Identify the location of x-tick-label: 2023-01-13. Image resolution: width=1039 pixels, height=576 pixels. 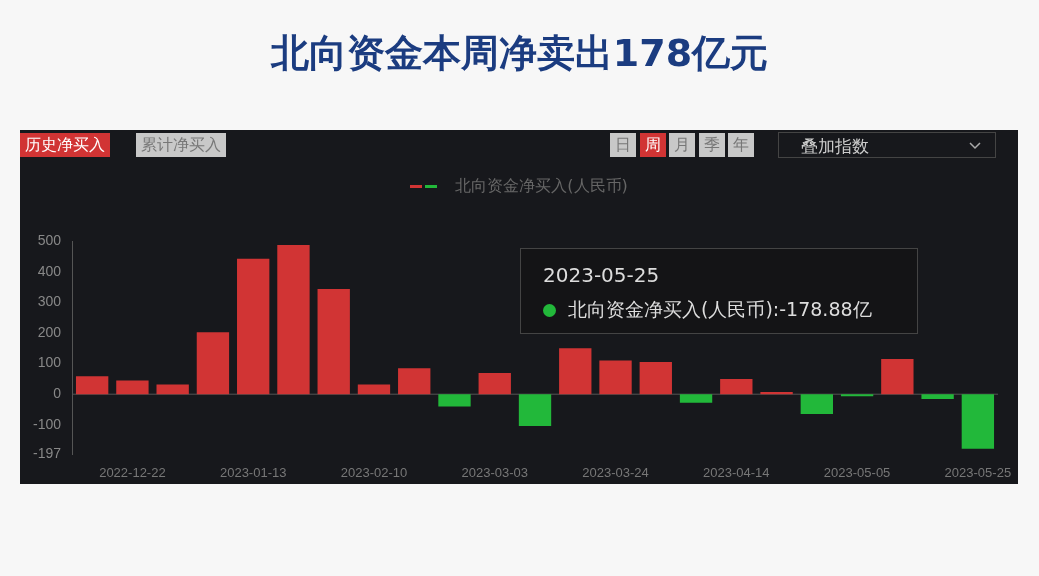
(253, 472).